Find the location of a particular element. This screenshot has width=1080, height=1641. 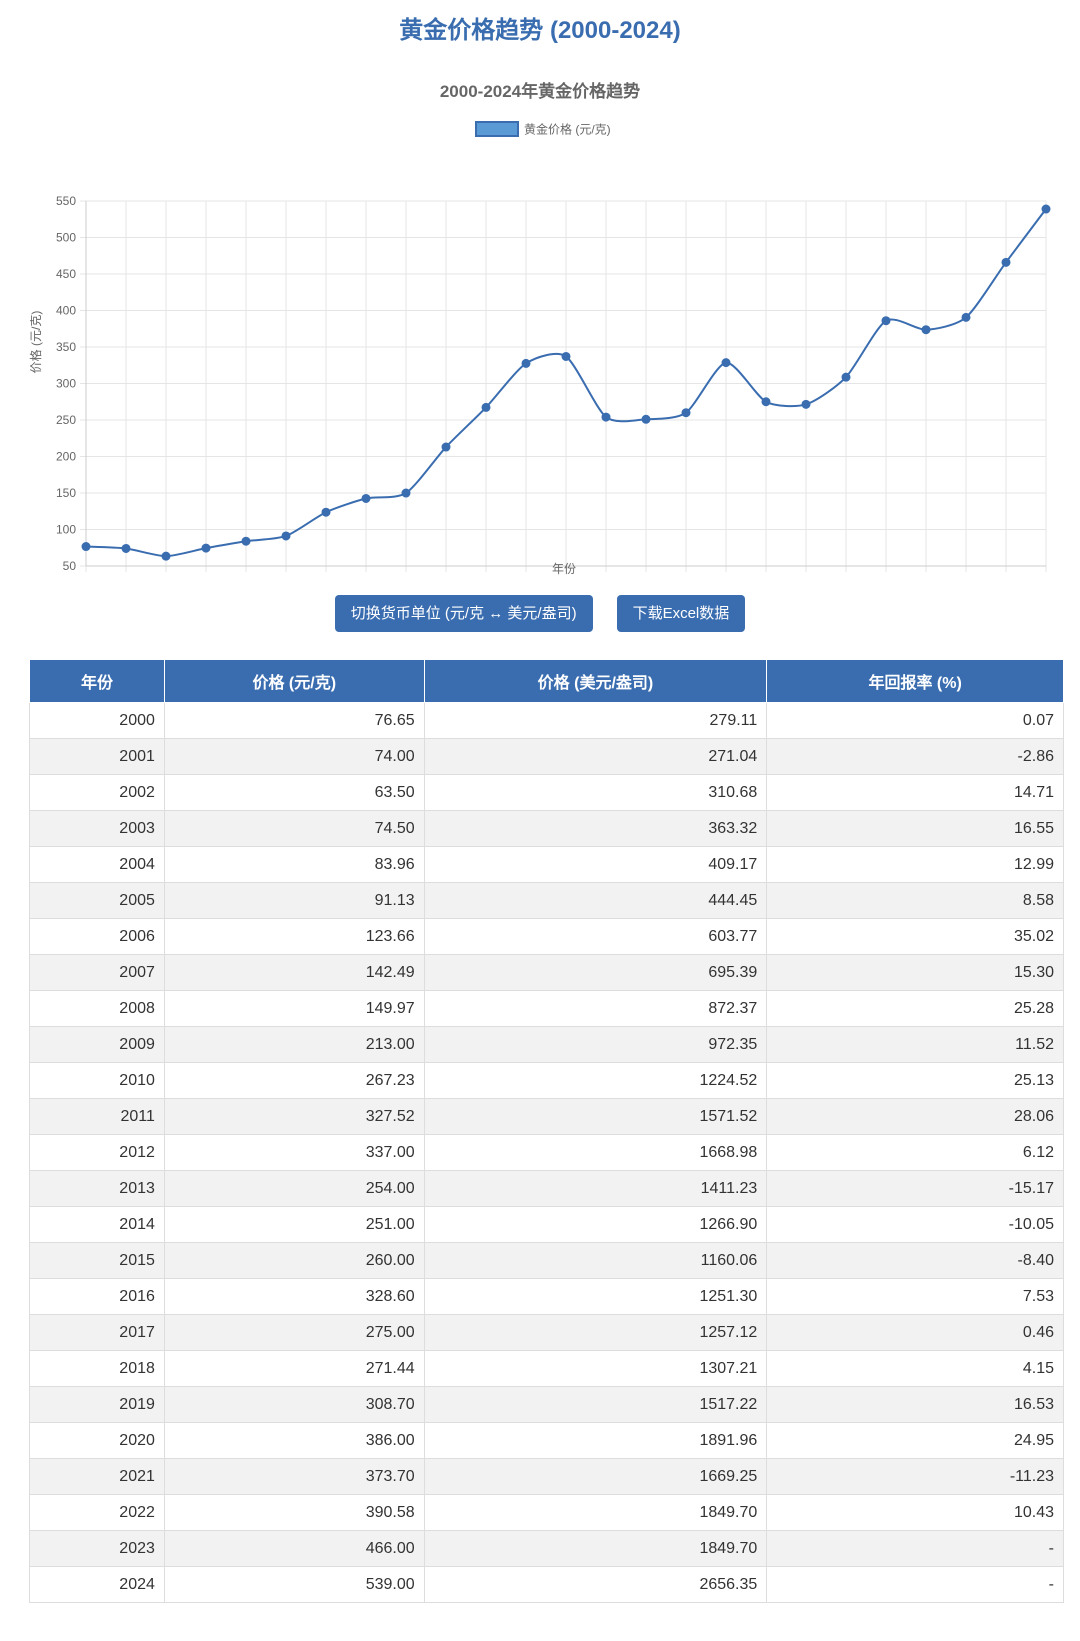

cell-year: 2006 is located at coordinates (97, 936).